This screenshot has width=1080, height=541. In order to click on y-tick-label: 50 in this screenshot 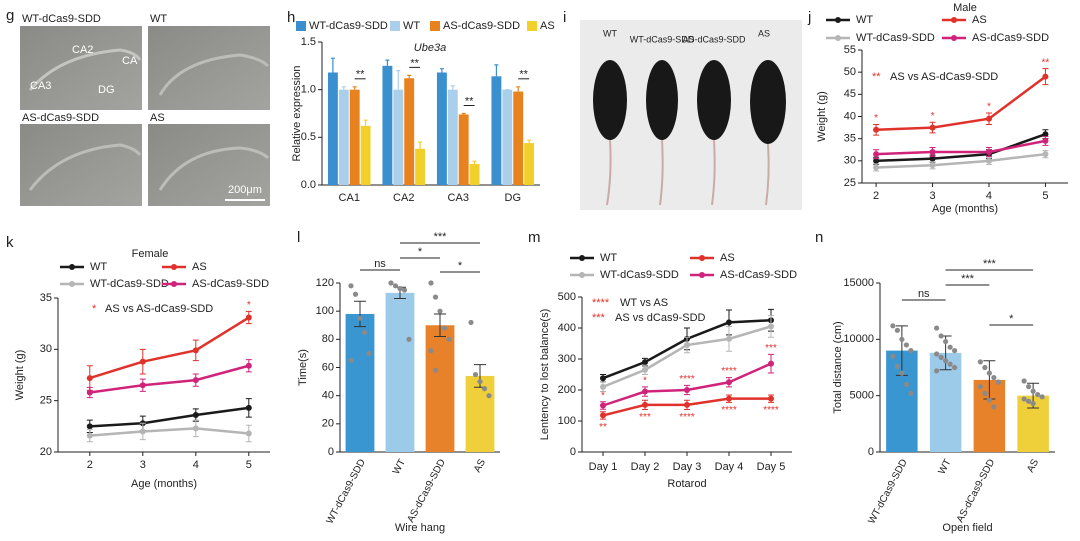, I will do `click(850, 72)`.